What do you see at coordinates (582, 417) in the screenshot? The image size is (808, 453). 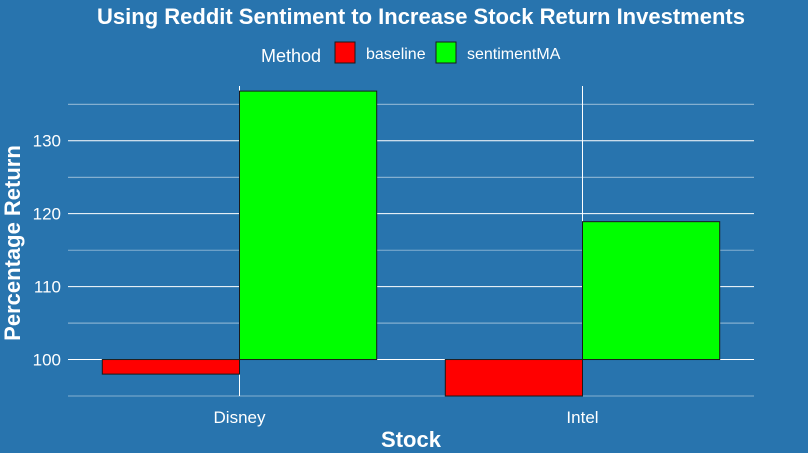 I see `x-tick-label: Intel` at bounding box center [582, 417].